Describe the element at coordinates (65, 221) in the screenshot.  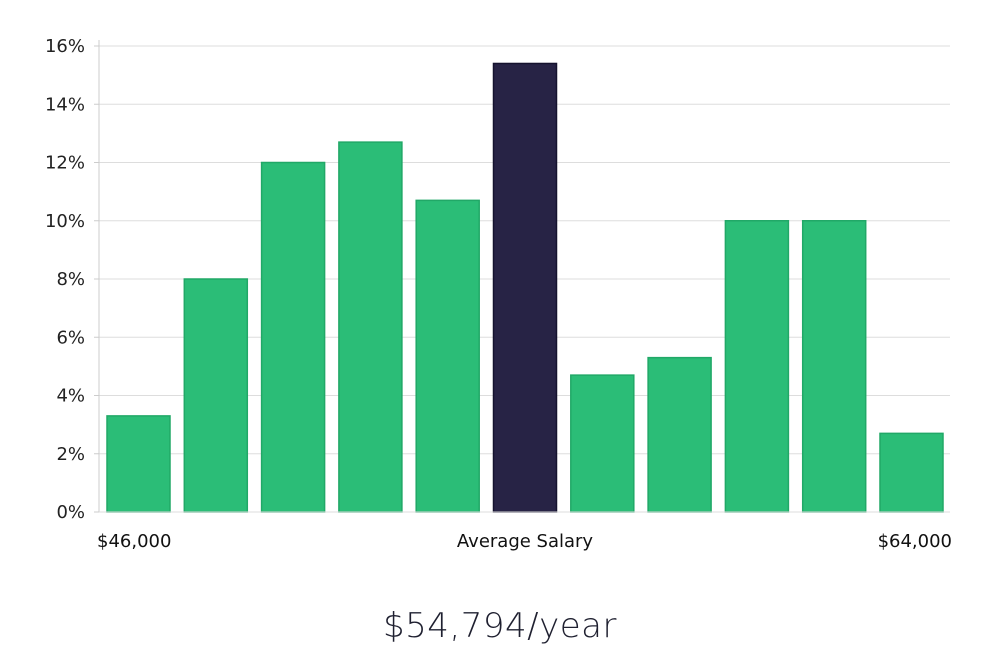
I see `y-tick-label: 10%` at that location.